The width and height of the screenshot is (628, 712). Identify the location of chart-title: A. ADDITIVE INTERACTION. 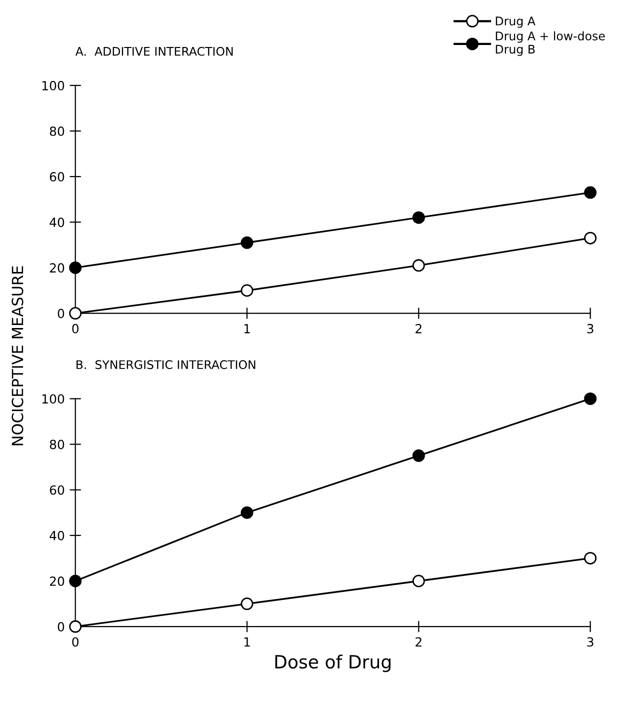
(154, 51).